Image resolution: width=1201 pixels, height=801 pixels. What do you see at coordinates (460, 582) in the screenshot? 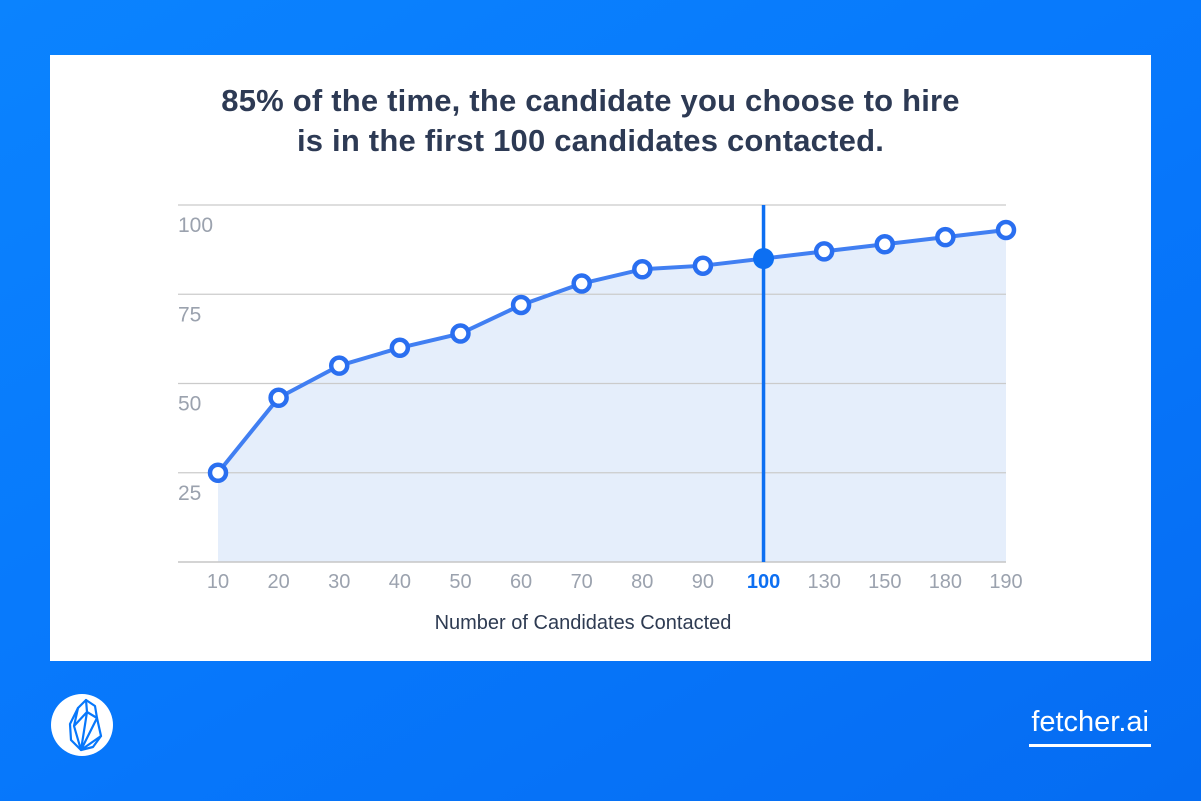
I see `x-tick-label: 50` at bounding box center [460, 582].